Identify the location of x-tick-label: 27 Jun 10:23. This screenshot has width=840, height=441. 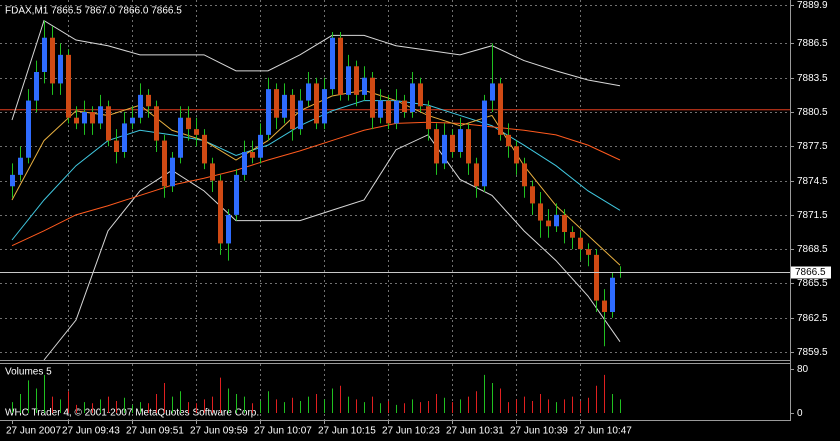
(411, 431).